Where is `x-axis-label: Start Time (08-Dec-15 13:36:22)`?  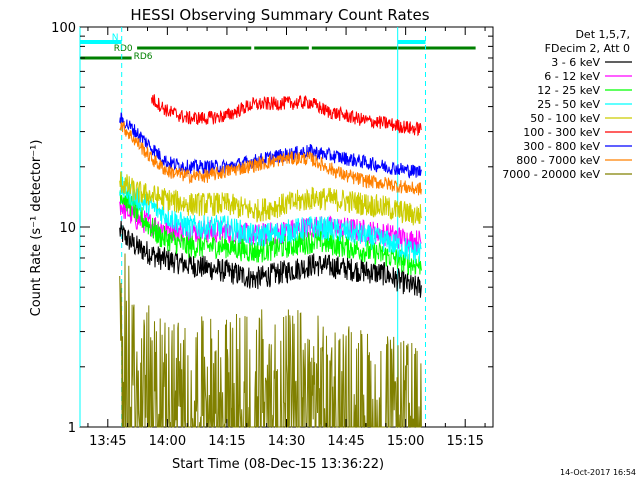
x-axis-label: Start Time (08-Dec-15 13:36:22) is located at coordinates (278, 464).